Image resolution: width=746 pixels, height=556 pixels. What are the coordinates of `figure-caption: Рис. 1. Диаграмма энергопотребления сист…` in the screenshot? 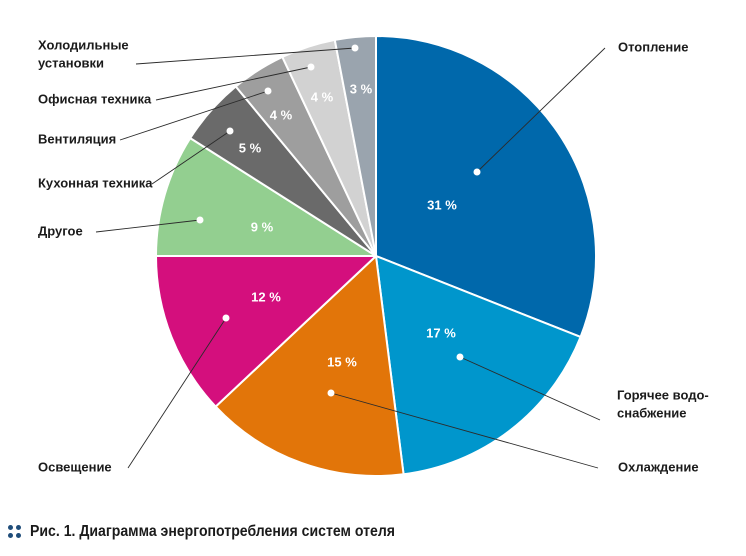 It's located at (226, 532).